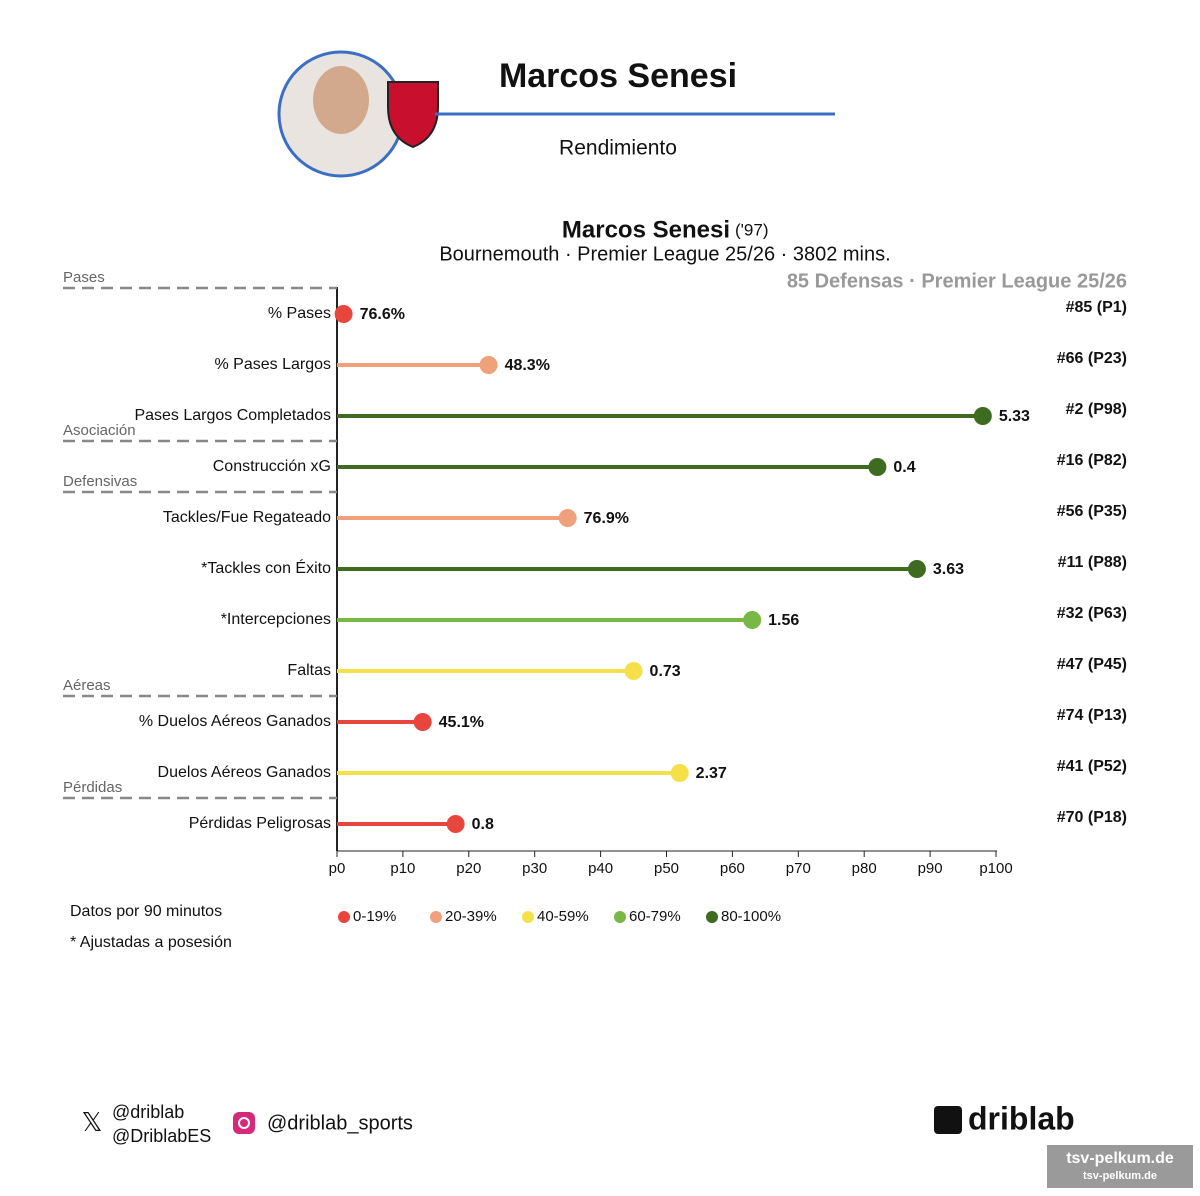  What do you see at coordinates (148, 1112) in the screenshot?
I see `twitter-handle: @driblab` at bounding box center [148, 1112].